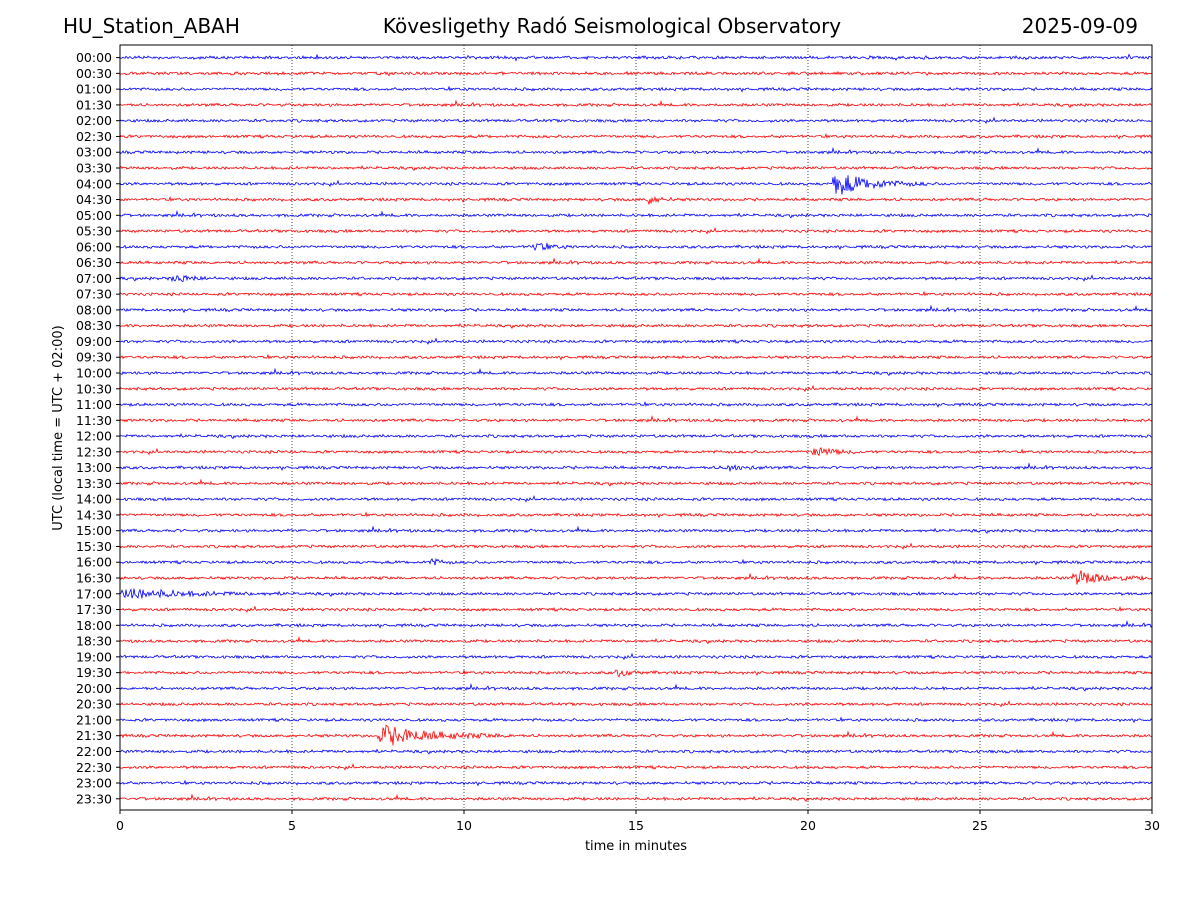  Describe the element at coordinates (94, 341) in the screenshot. I see `y-tick-label: 09:00` at that location.